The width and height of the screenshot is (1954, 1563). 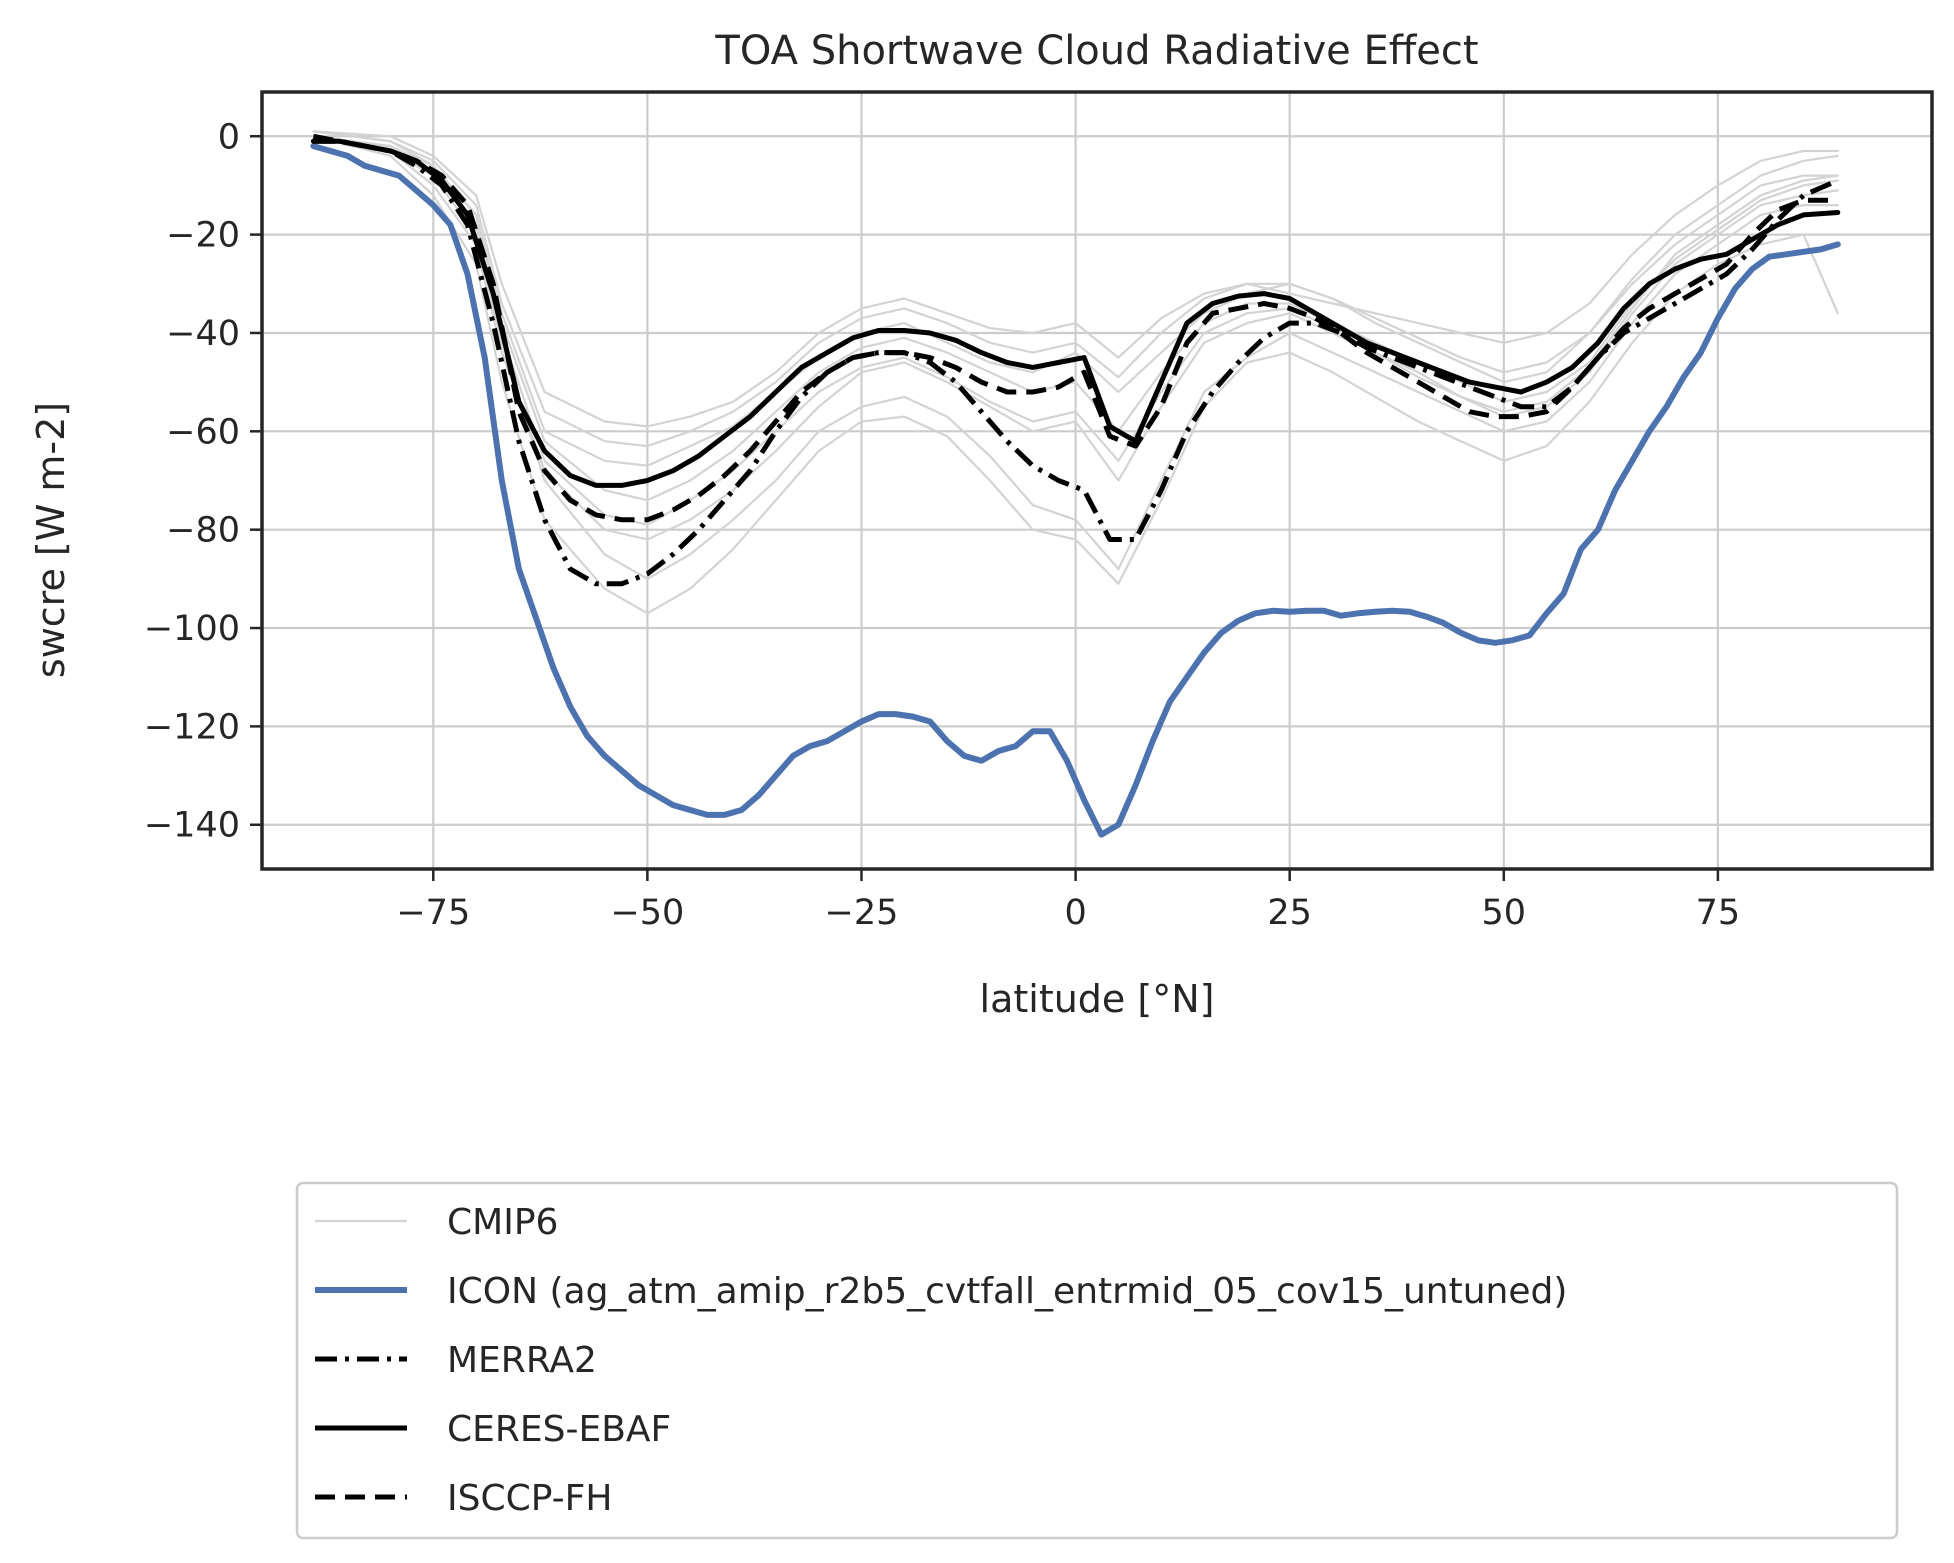 I want to click on y-tick-label: −140, so click(x=192, y=826).